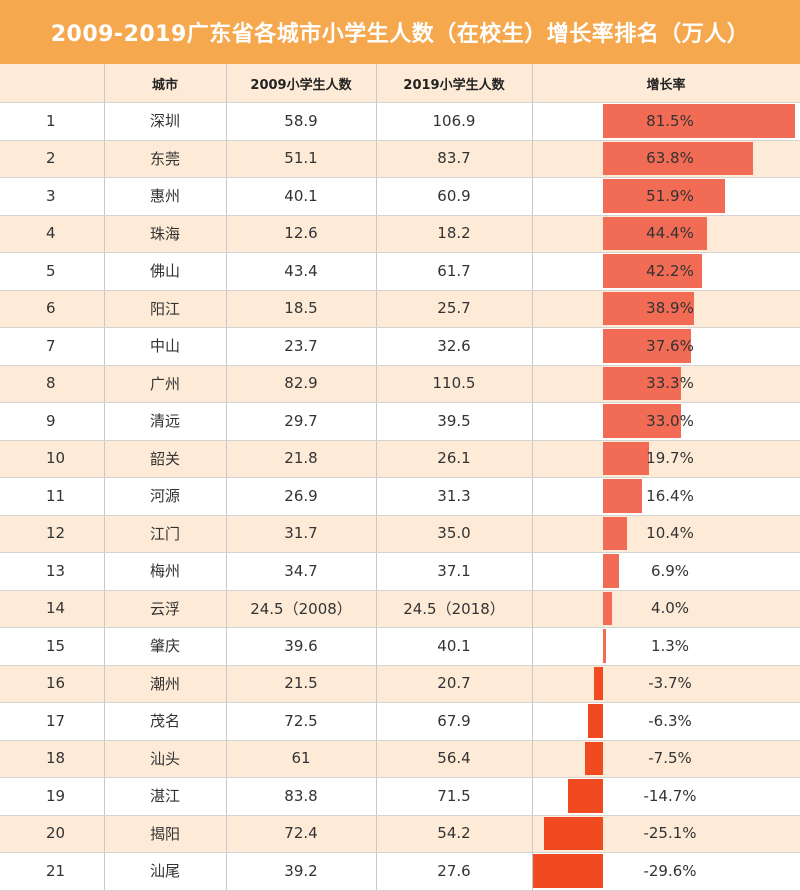  Describe the element at coordinates (164, 871) in the screenshot. I see `city-cell: 汕尾` at that location.